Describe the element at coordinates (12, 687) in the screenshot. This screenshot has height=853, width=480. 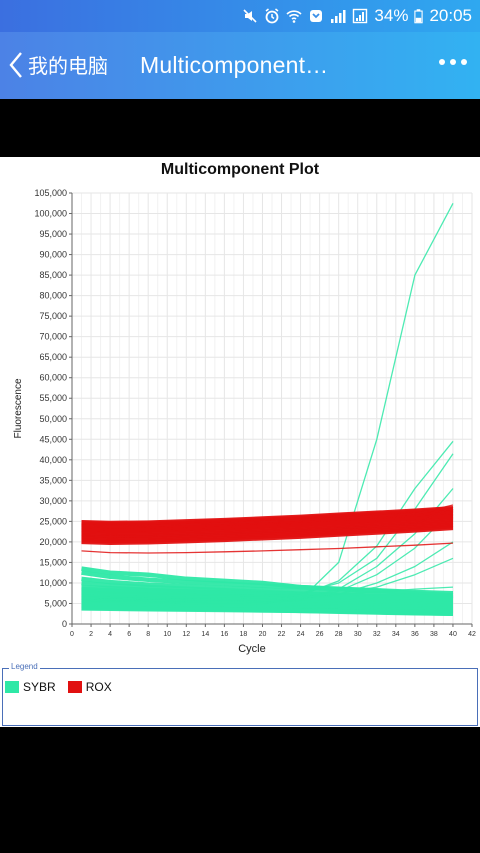
I see `legend-swatch-sybr` at that location.